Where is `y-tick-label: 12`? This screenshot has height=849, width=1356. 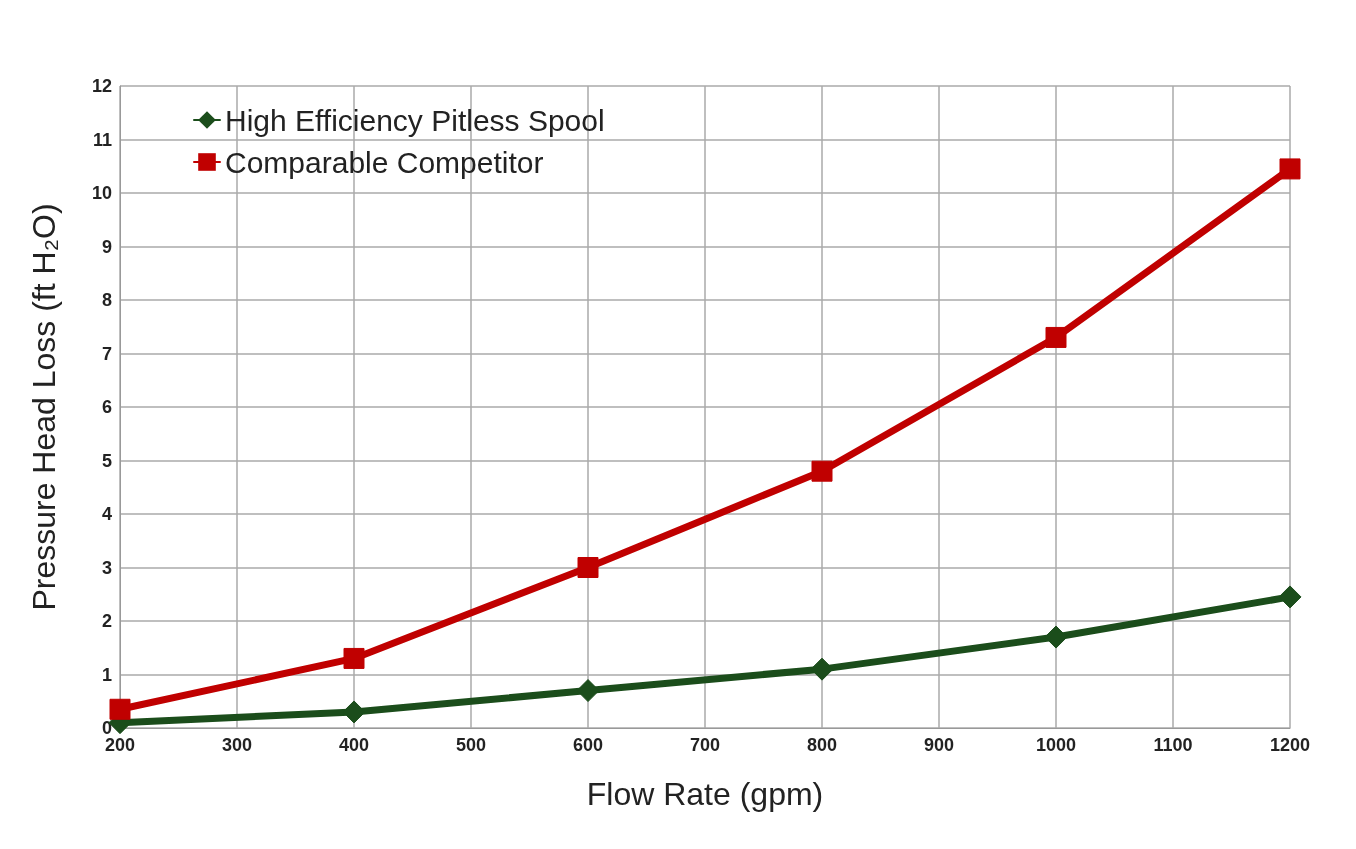
y-tick-label: 12 is located at coordinates (101, 86).